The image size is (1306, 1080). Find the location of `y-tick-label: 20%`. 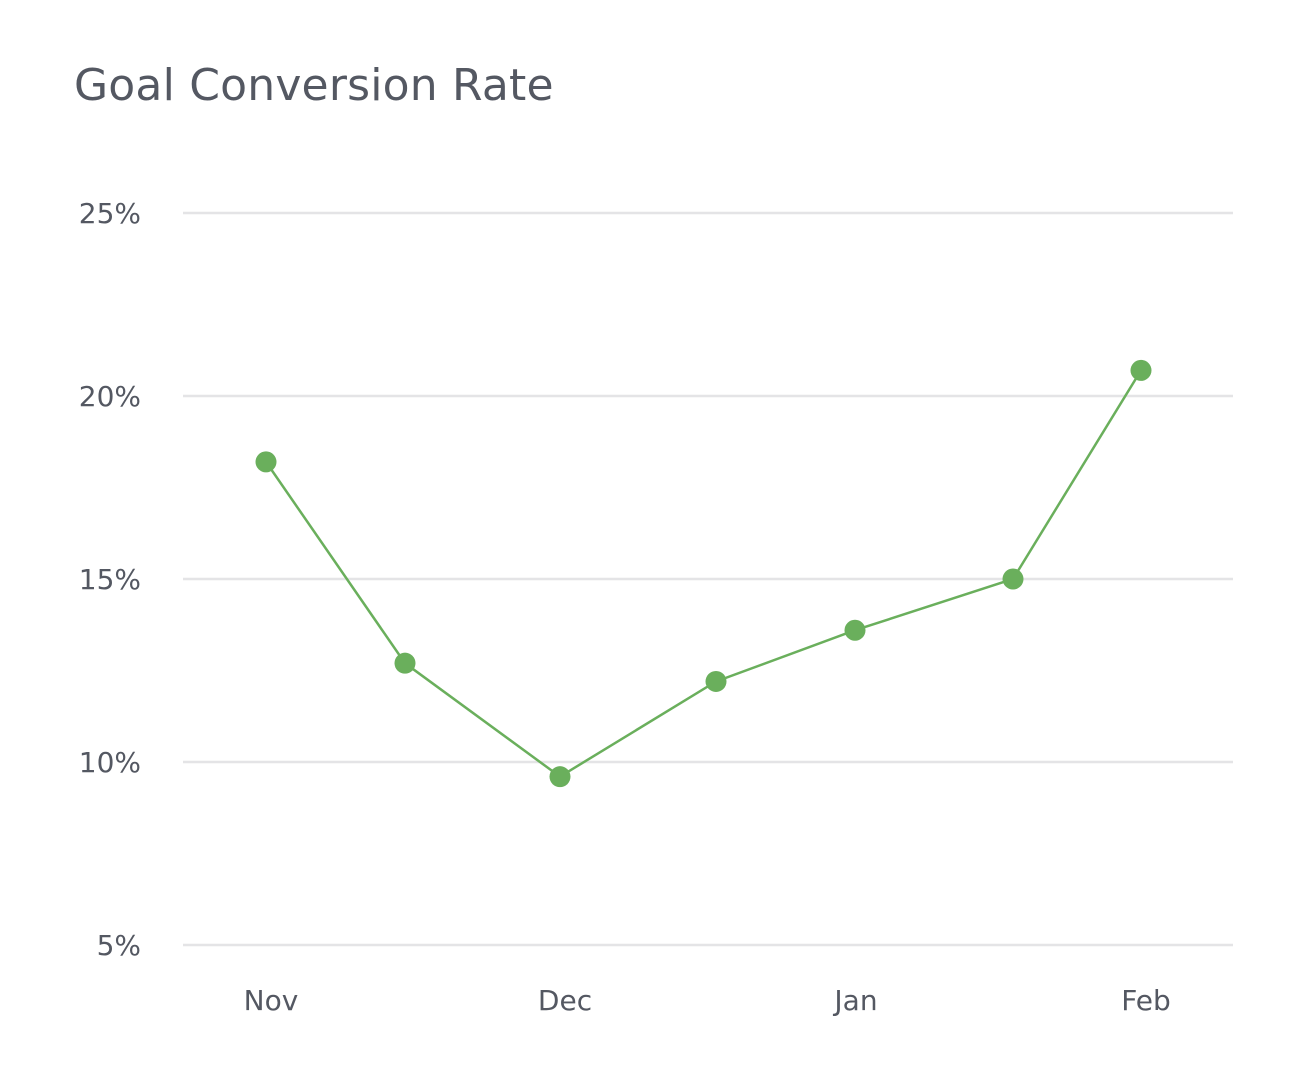

y-tick-label: 20% is located at coordinates (110, 396).